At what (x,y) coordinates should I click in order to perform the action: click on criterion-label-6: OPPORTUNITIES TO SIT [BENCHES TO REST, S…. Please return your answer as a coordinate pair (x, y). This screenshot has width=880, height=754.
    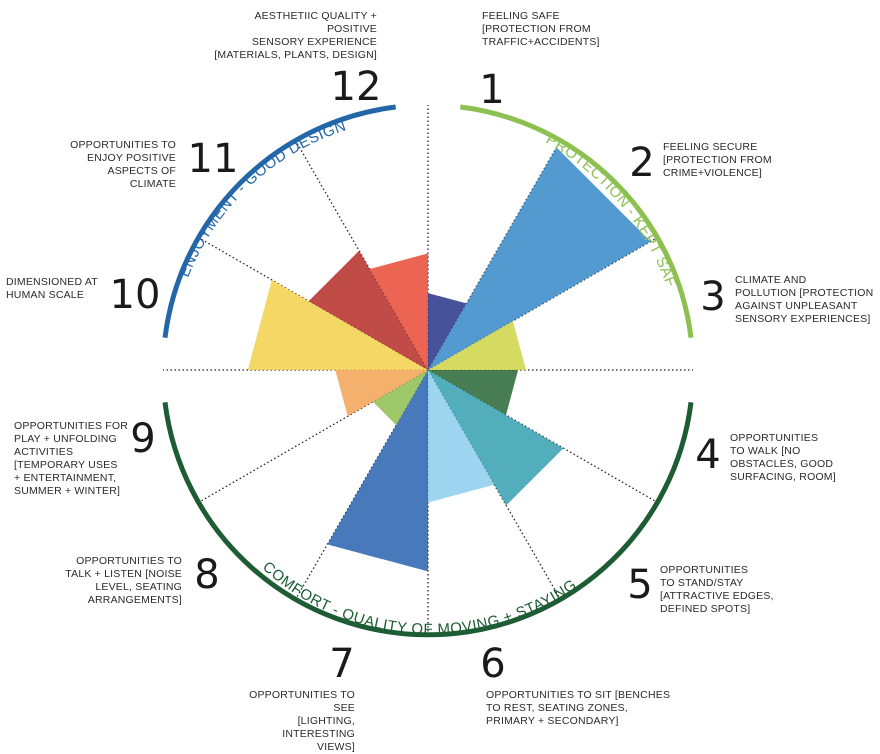
    Looking at the image, I should click on (578, 708).